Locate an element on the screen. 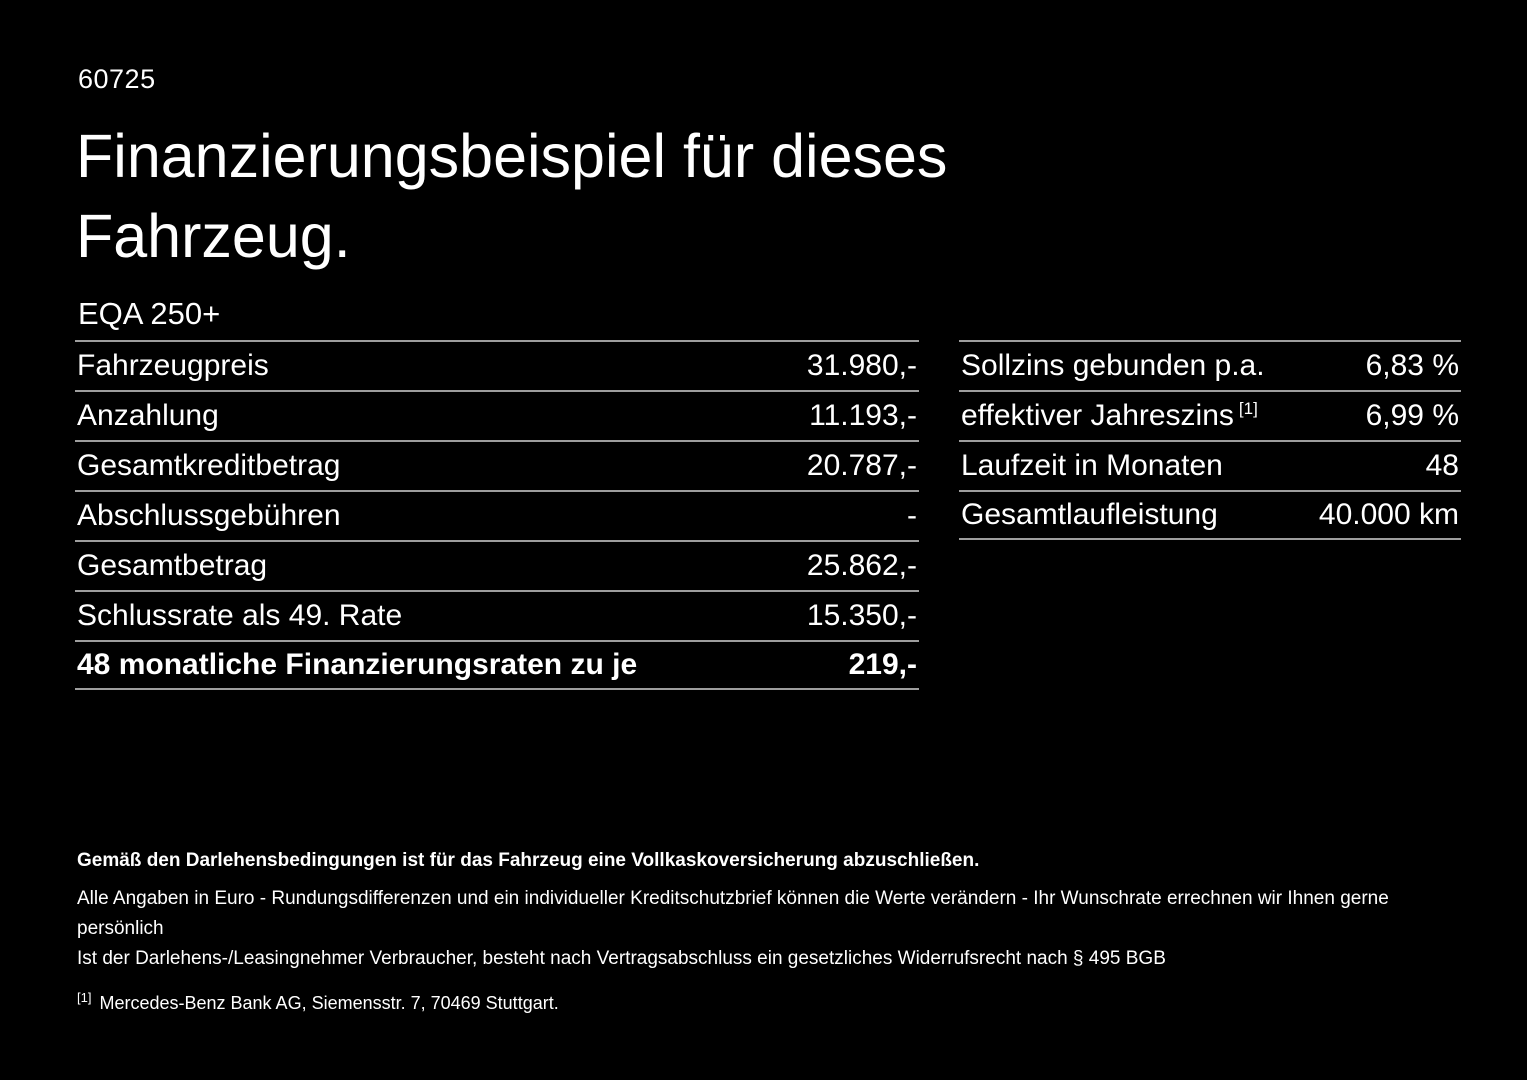 Image resolution: width=1527 pixels, height=1080 pixels. condition-row: effektiver Jahreszins [1] 6,99 % is located at coordinates (1210, 415).